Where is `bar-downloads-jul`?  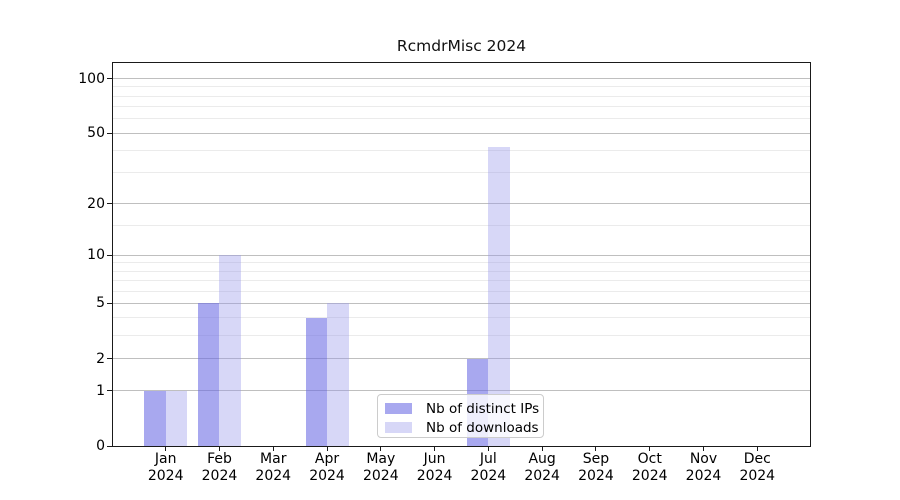 bar-downloads-jul is located at coordinates (499, 296).